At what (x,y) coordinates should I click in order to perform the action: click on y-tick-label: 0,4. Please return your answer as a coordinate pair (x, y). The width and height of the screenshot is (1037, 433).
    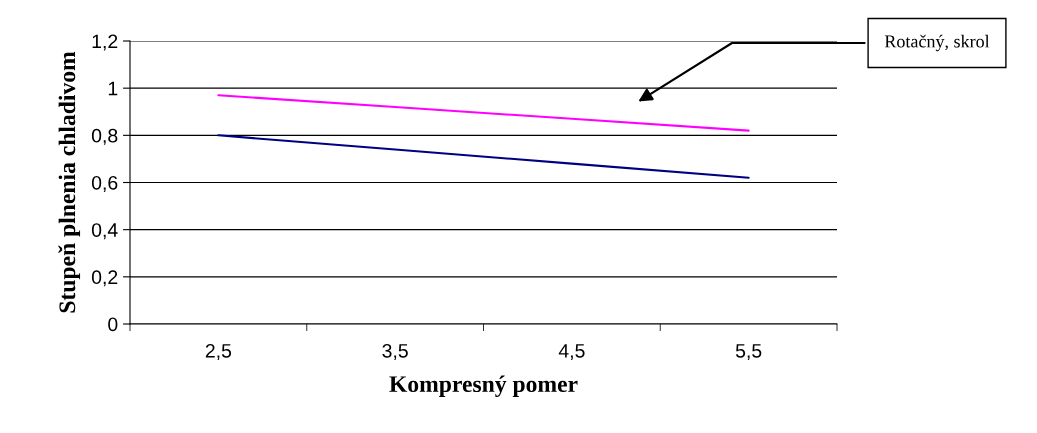
    Looking at the image, I should click on (104, 231).